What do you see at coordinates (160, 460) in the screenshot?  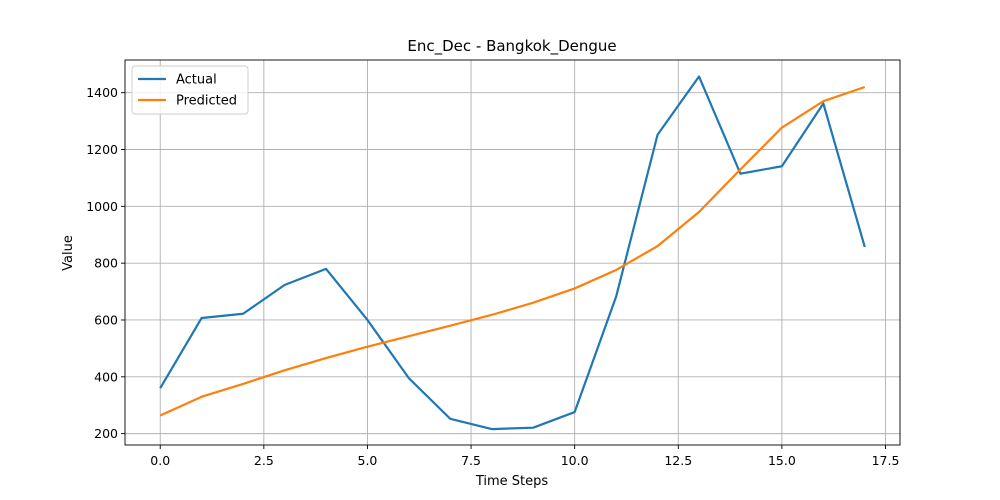 I see `x-tick-label: 0.0` at bounding box center [160, 460].